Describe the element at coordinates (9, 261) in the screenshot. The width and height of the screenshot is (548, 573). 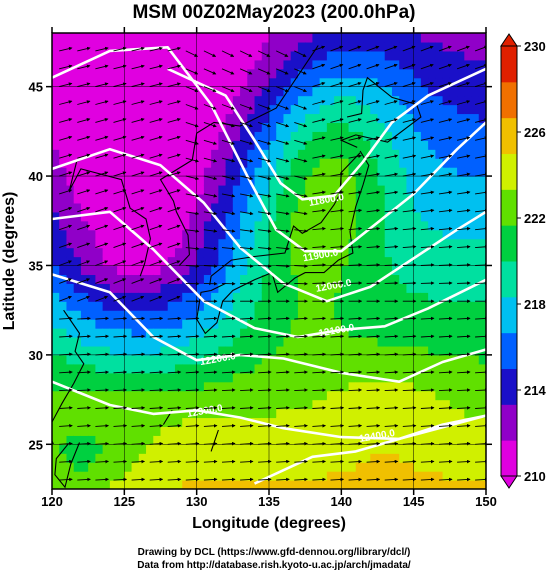
I see `y-axis-label: Latitude (degrees)` at that location.